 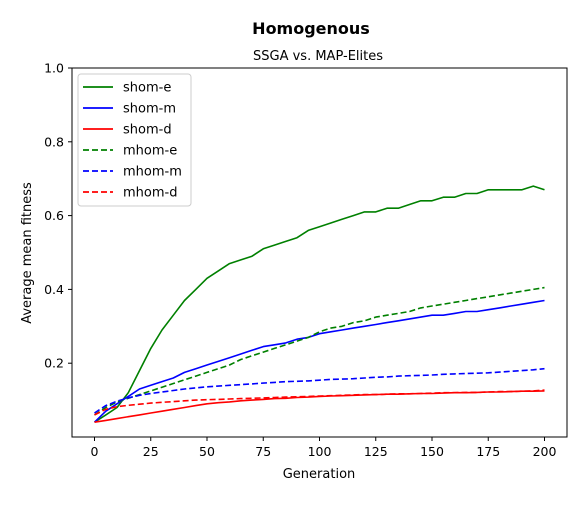 What do you see at coordinates (151, 451) in the screenshot?
I see `x-tick-label: 25` at bounding box center [151, 451].